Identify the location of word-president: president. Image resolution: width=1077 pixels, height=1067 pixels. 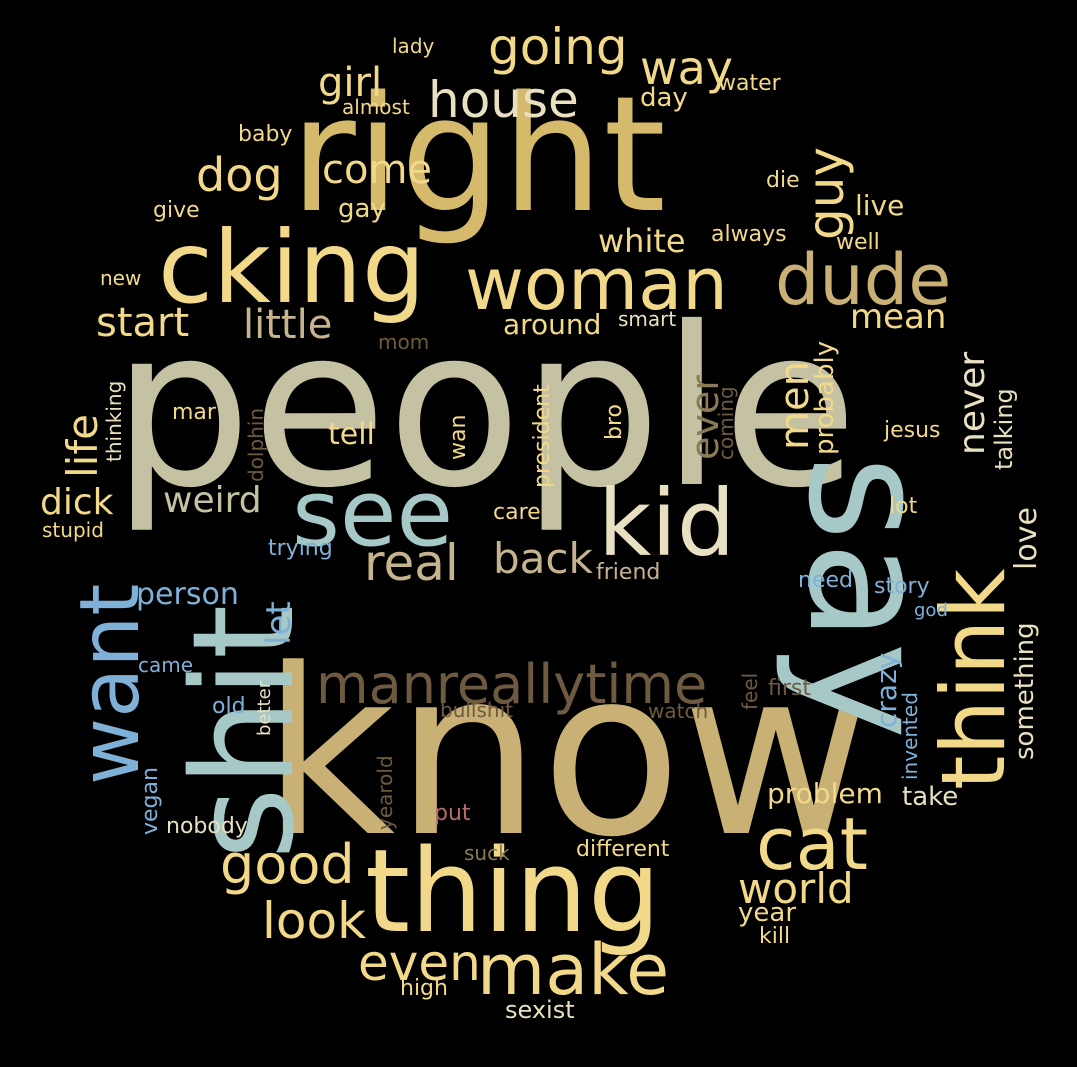
(542, 436).